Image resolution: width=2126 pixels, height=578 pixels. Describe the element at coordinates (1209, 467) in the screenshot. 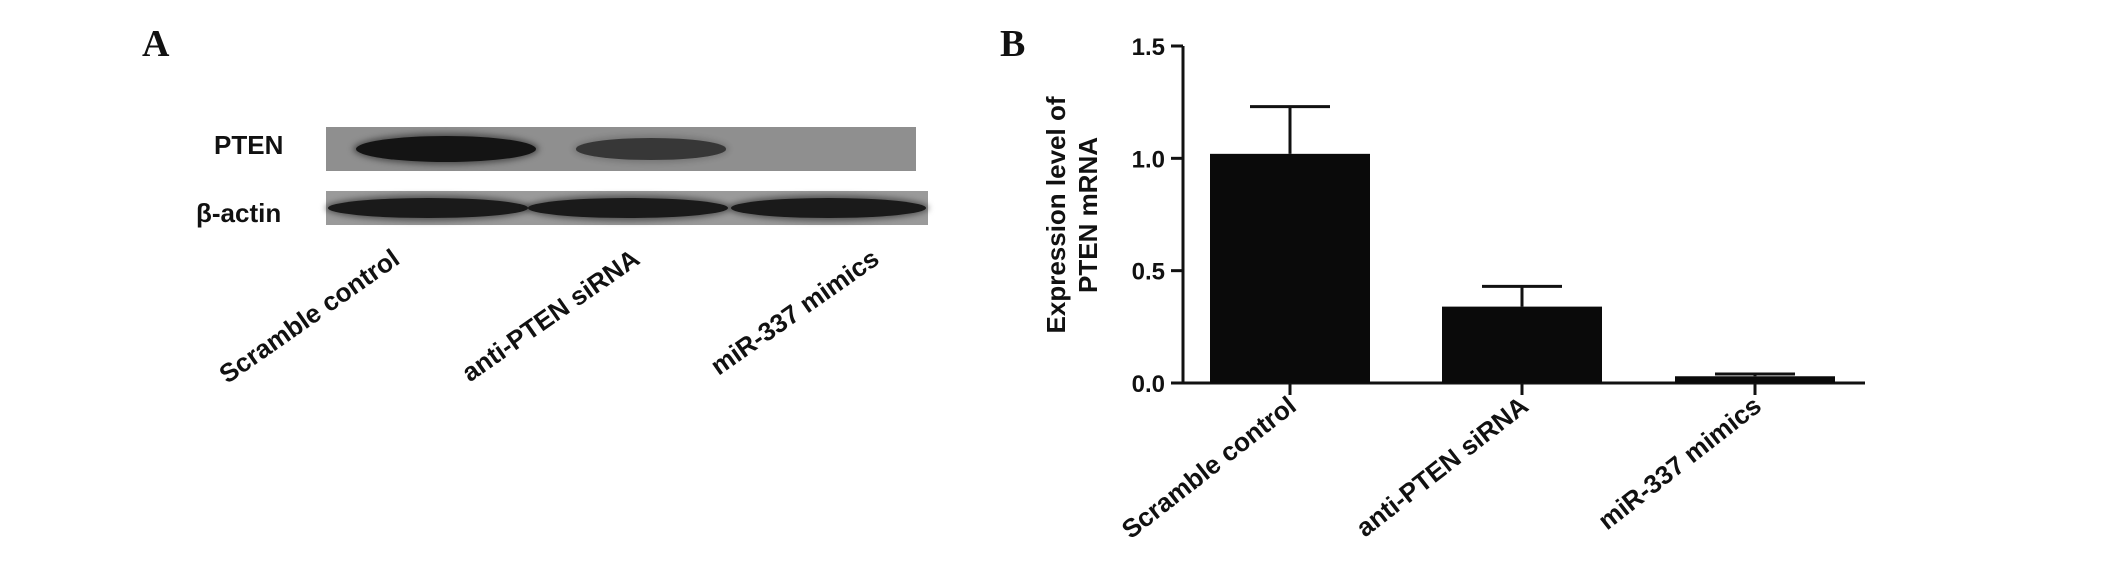

I see `x-tick-label: Scramble control` at that location.